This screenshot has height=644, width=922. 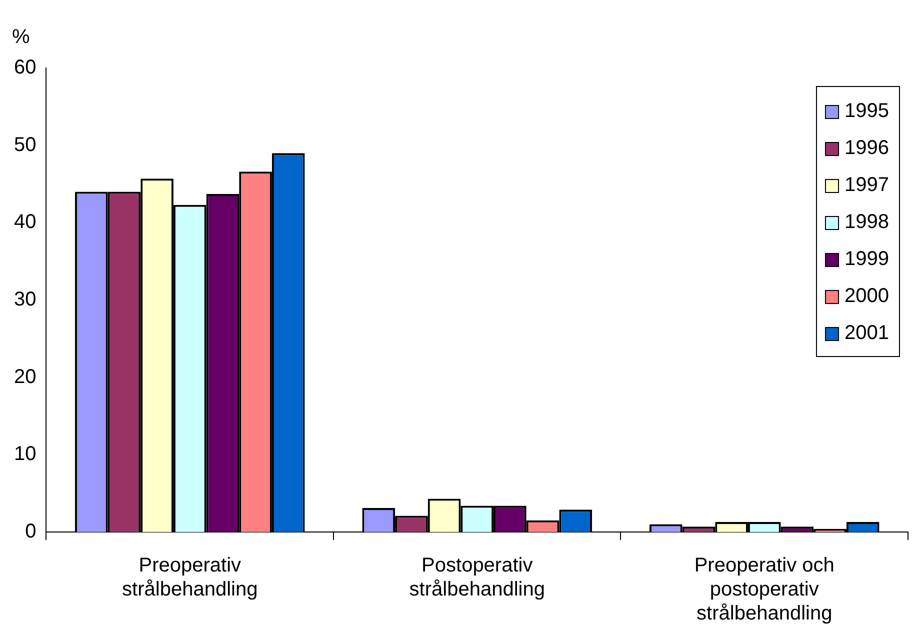 What do you see at coordinates (866, 185) in the screenshot?
I see `legend-label: 1997` at bounding box center [866, 185].